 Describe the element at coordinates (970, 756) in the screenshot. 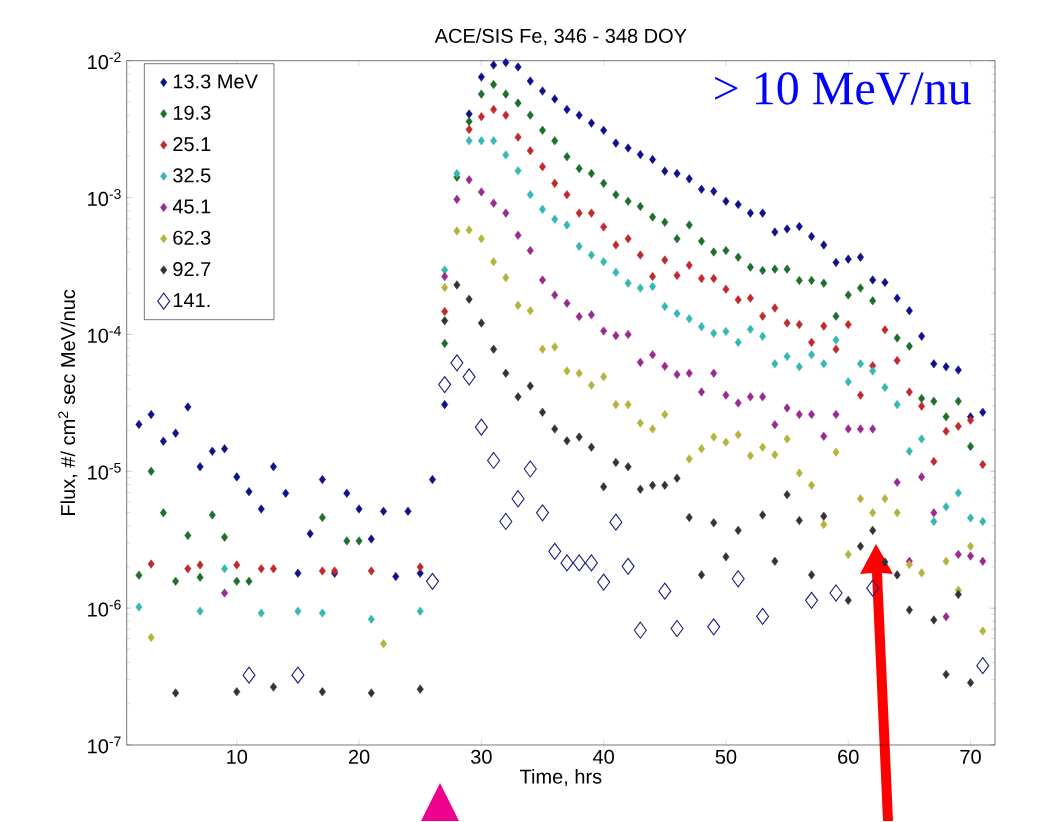

I see `x-tick-label: 70` at that location.